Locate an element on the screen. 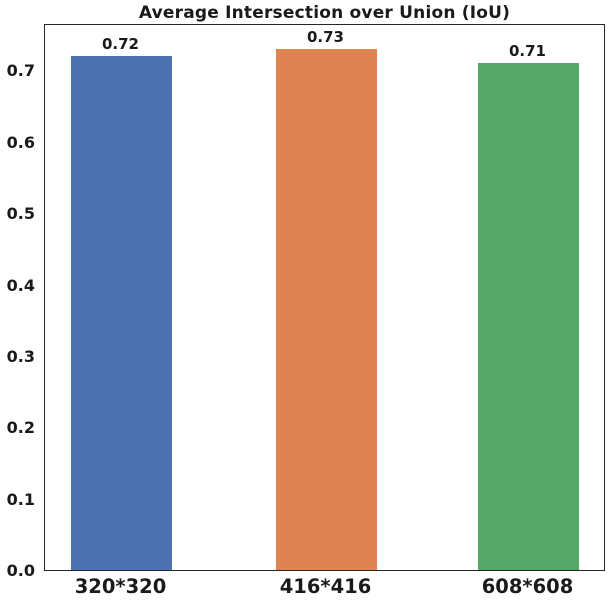 This screenshot has width=610, height=606. bar-416x416 is located at coordinates (326, 309).